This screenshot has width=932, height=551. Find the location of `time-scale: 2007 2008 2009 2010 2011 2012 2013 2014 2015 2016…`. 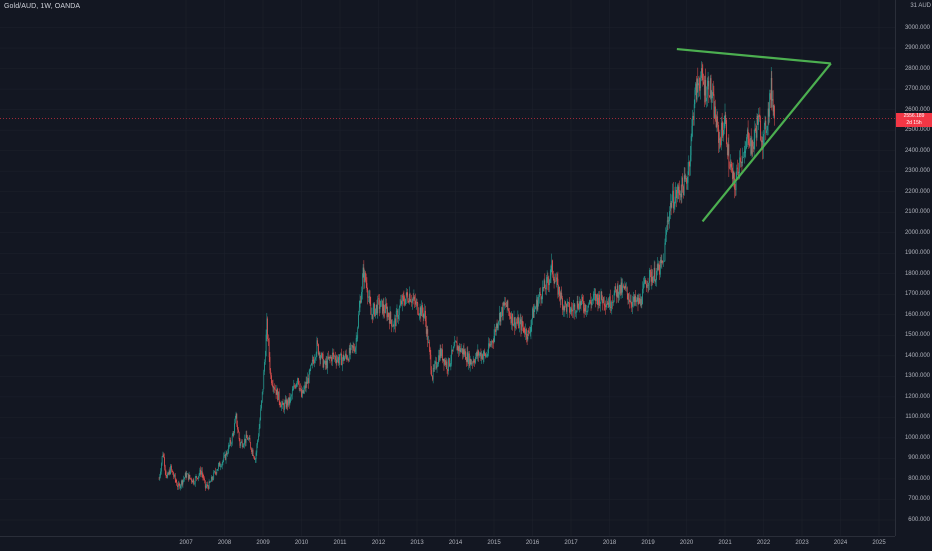

time-scale: 2007 2008 2009 2010 2011 2012 2013 2014 2015 2016… is located at coordinates (447, 543).